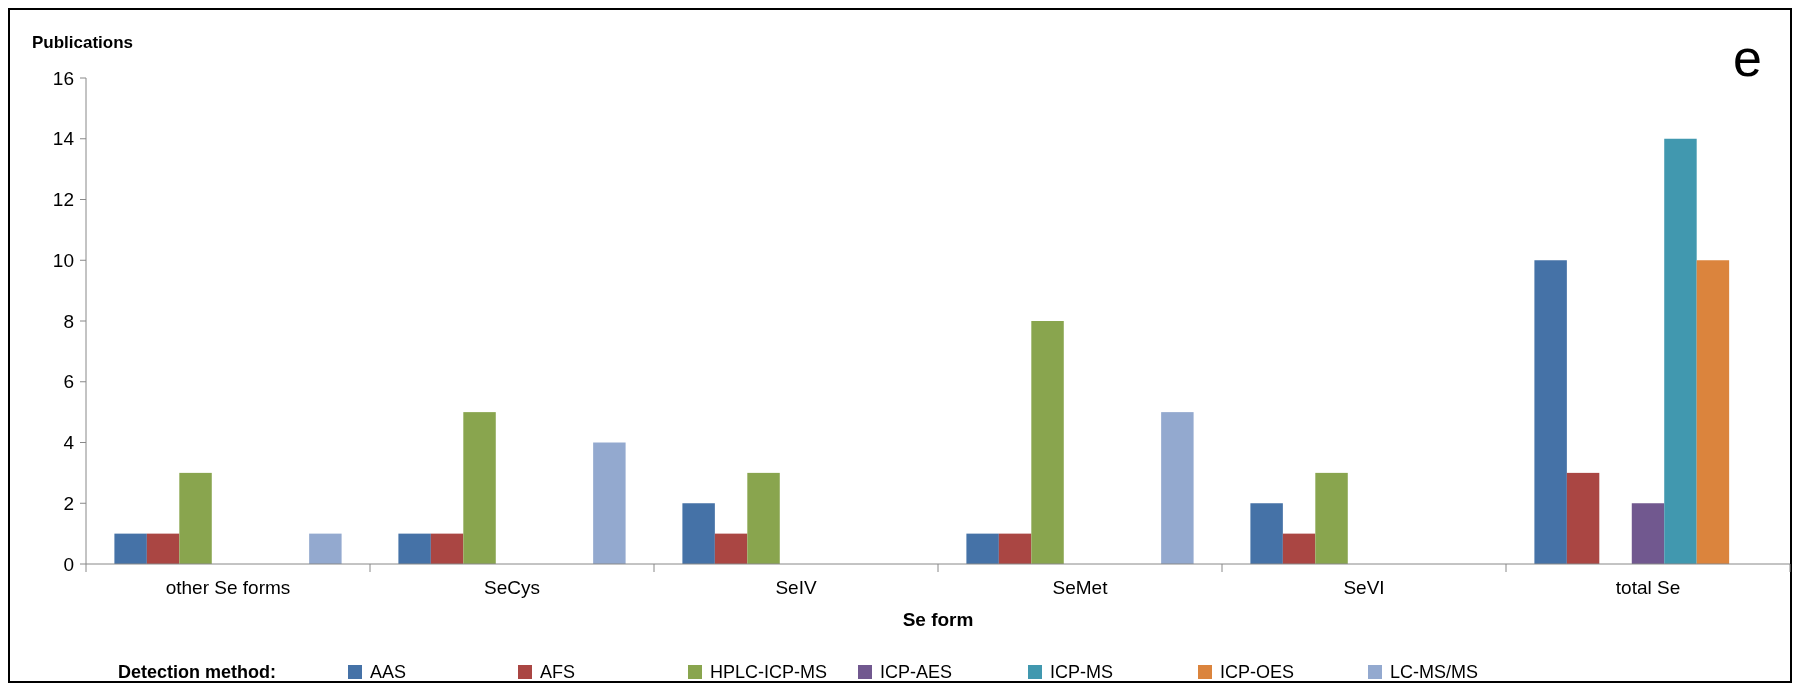 The width and height of the screenshot is (1800, 691). What do you see at coordinates (938, 619) in the screenshot?
I see `x-axis-title: Se form` at bounding box center [938, 619].